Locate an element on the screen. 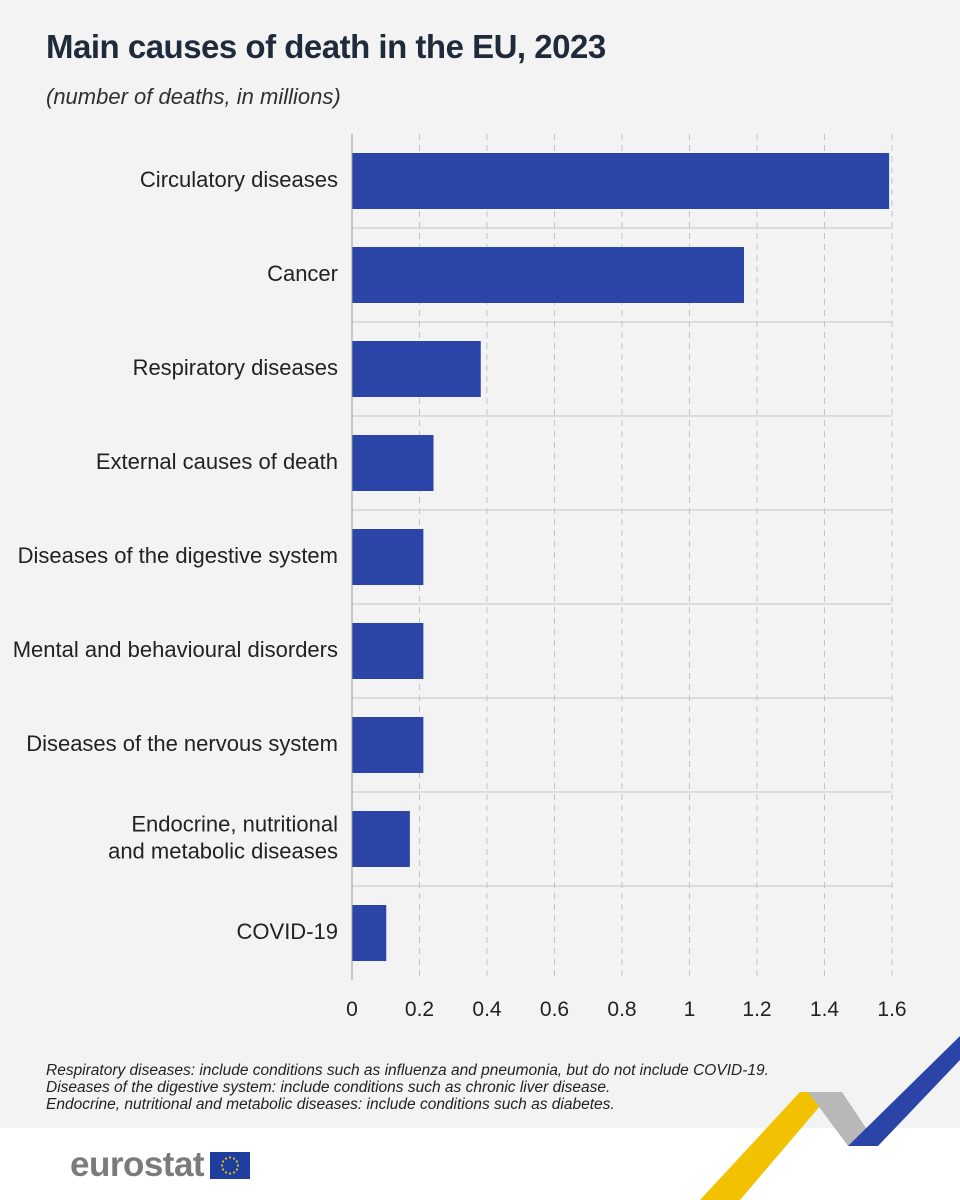  x-tick-label: 1 is located at coordinates (690, 1009).